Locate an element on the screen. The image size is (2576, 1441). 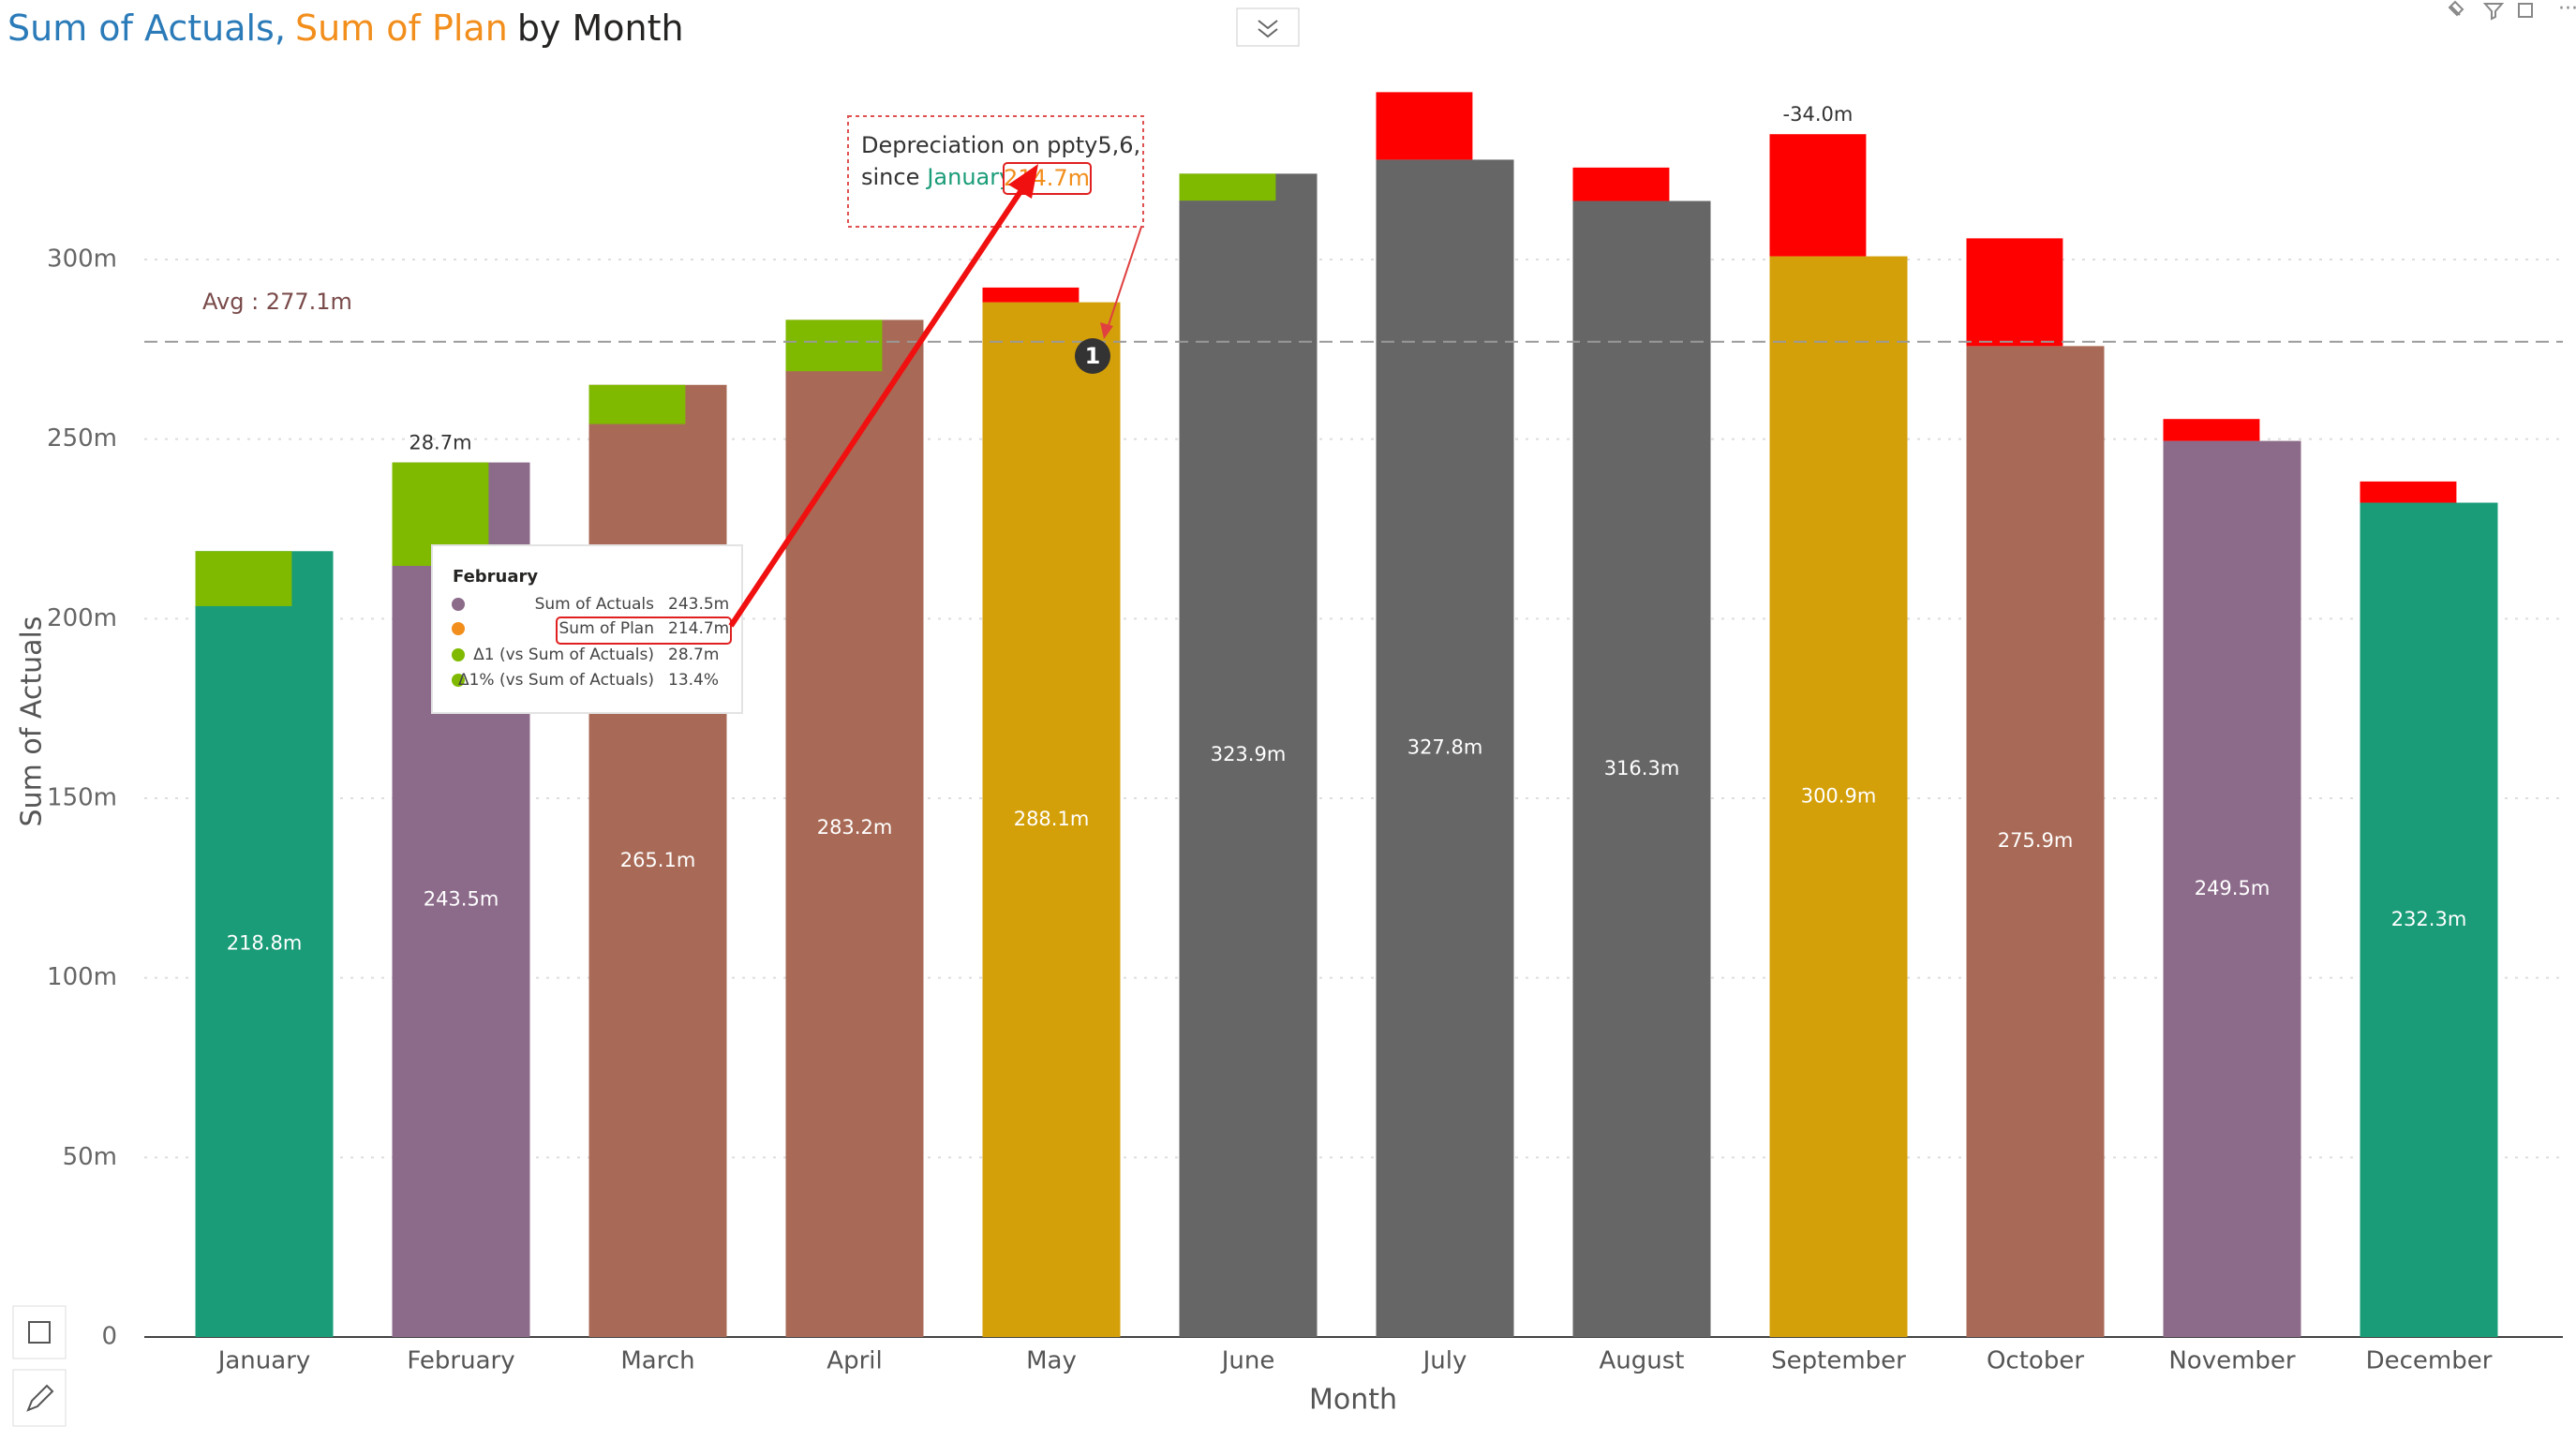
edit-button is located at coordinates (39, 1398).